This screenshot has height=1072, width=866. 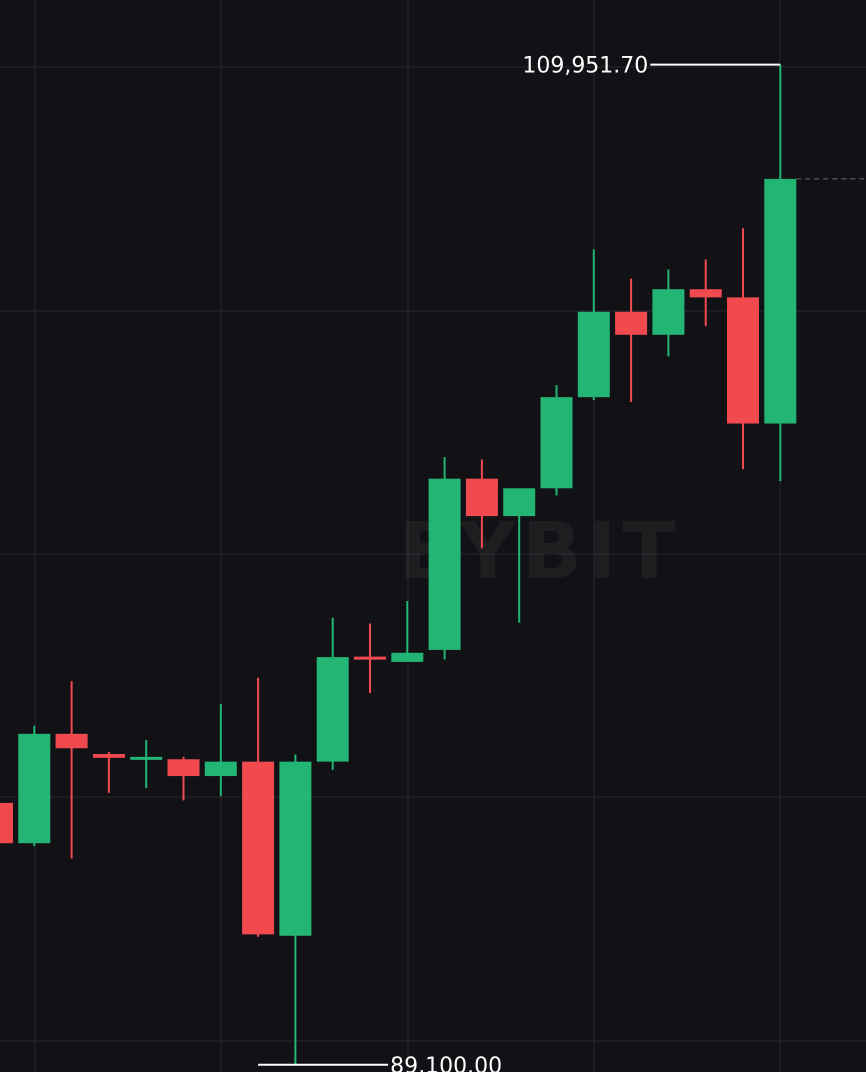 What do you see at coordinates (446, 1063) in the screenshot?
I see `low-price-label: 89,100.00` at bounding box center [446, 1063].